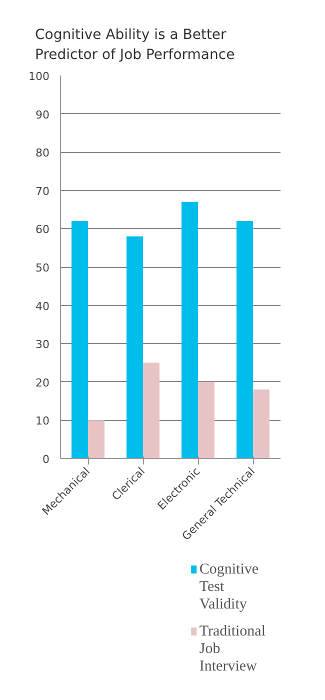  I want to click on y-tick-label: 30, so click(43, 345).